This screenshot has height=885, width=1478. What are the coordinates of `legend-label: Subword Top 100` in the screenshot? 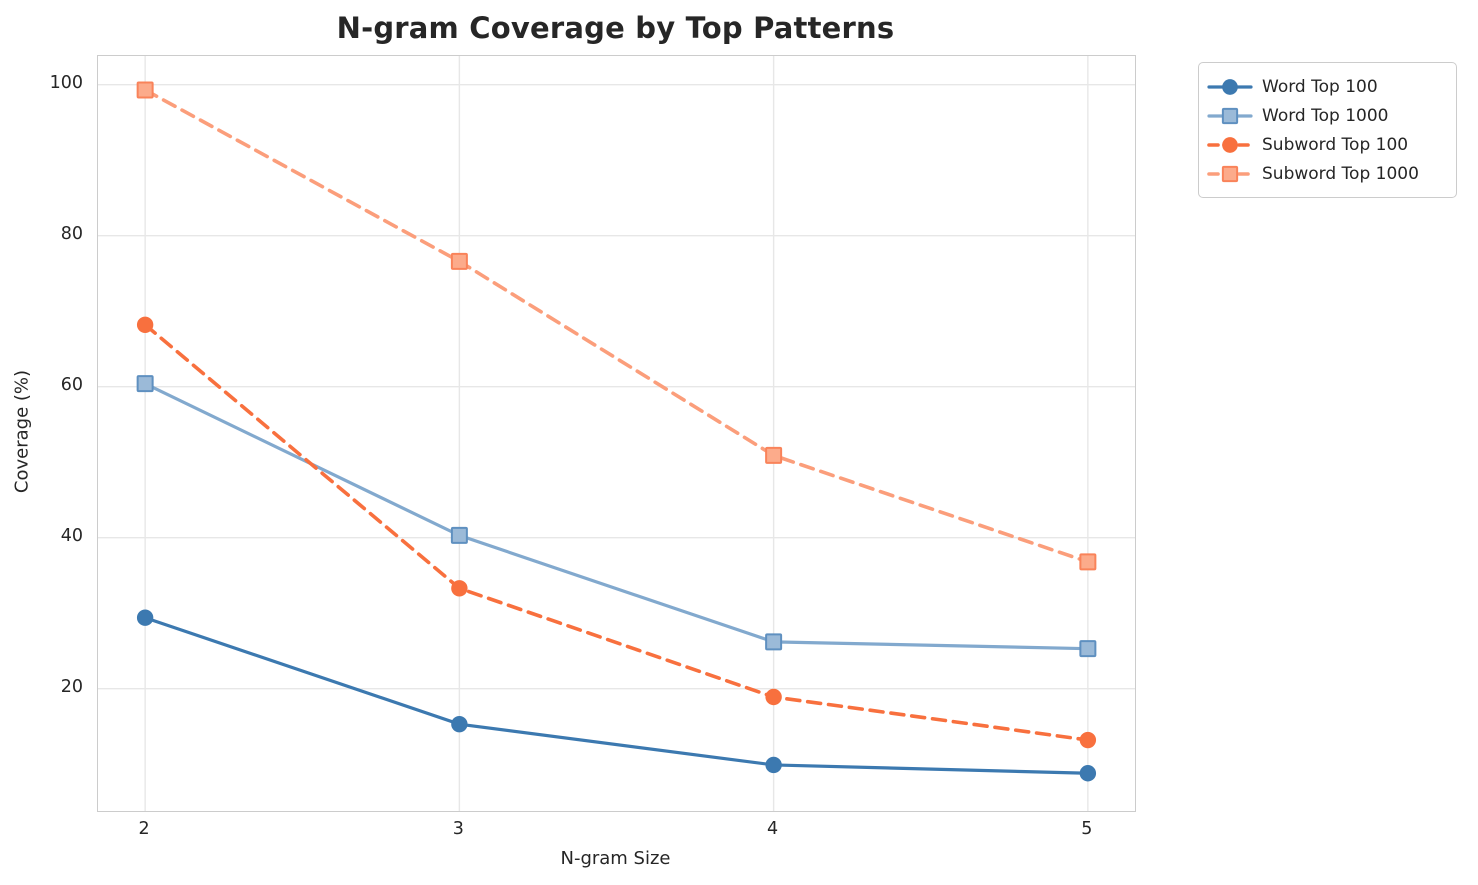 It's located at (1335, 144).